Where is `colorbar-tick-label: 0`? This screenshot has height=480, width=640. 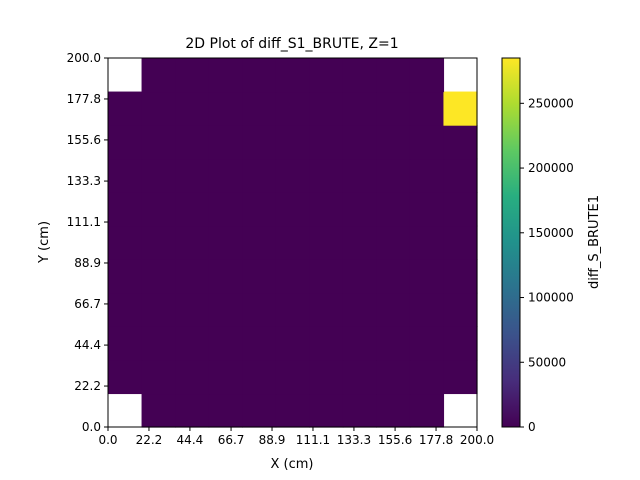 colorbar-tick-label: 0 is located at coordinates (532, 427).